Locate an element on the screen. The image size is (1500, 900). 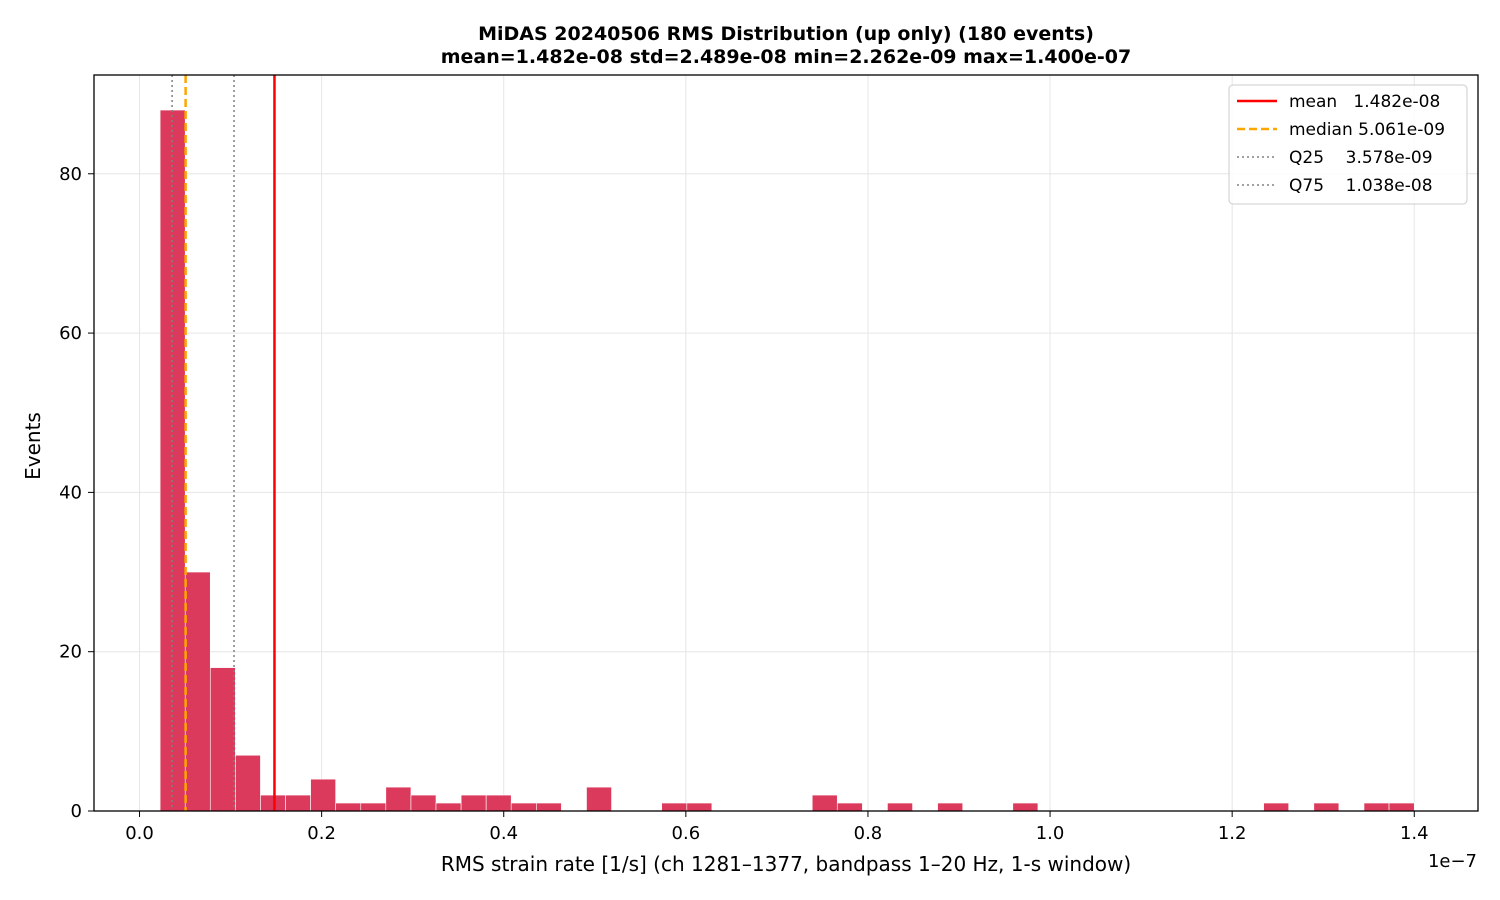
reference-lines is located at coordinates (223, 443).